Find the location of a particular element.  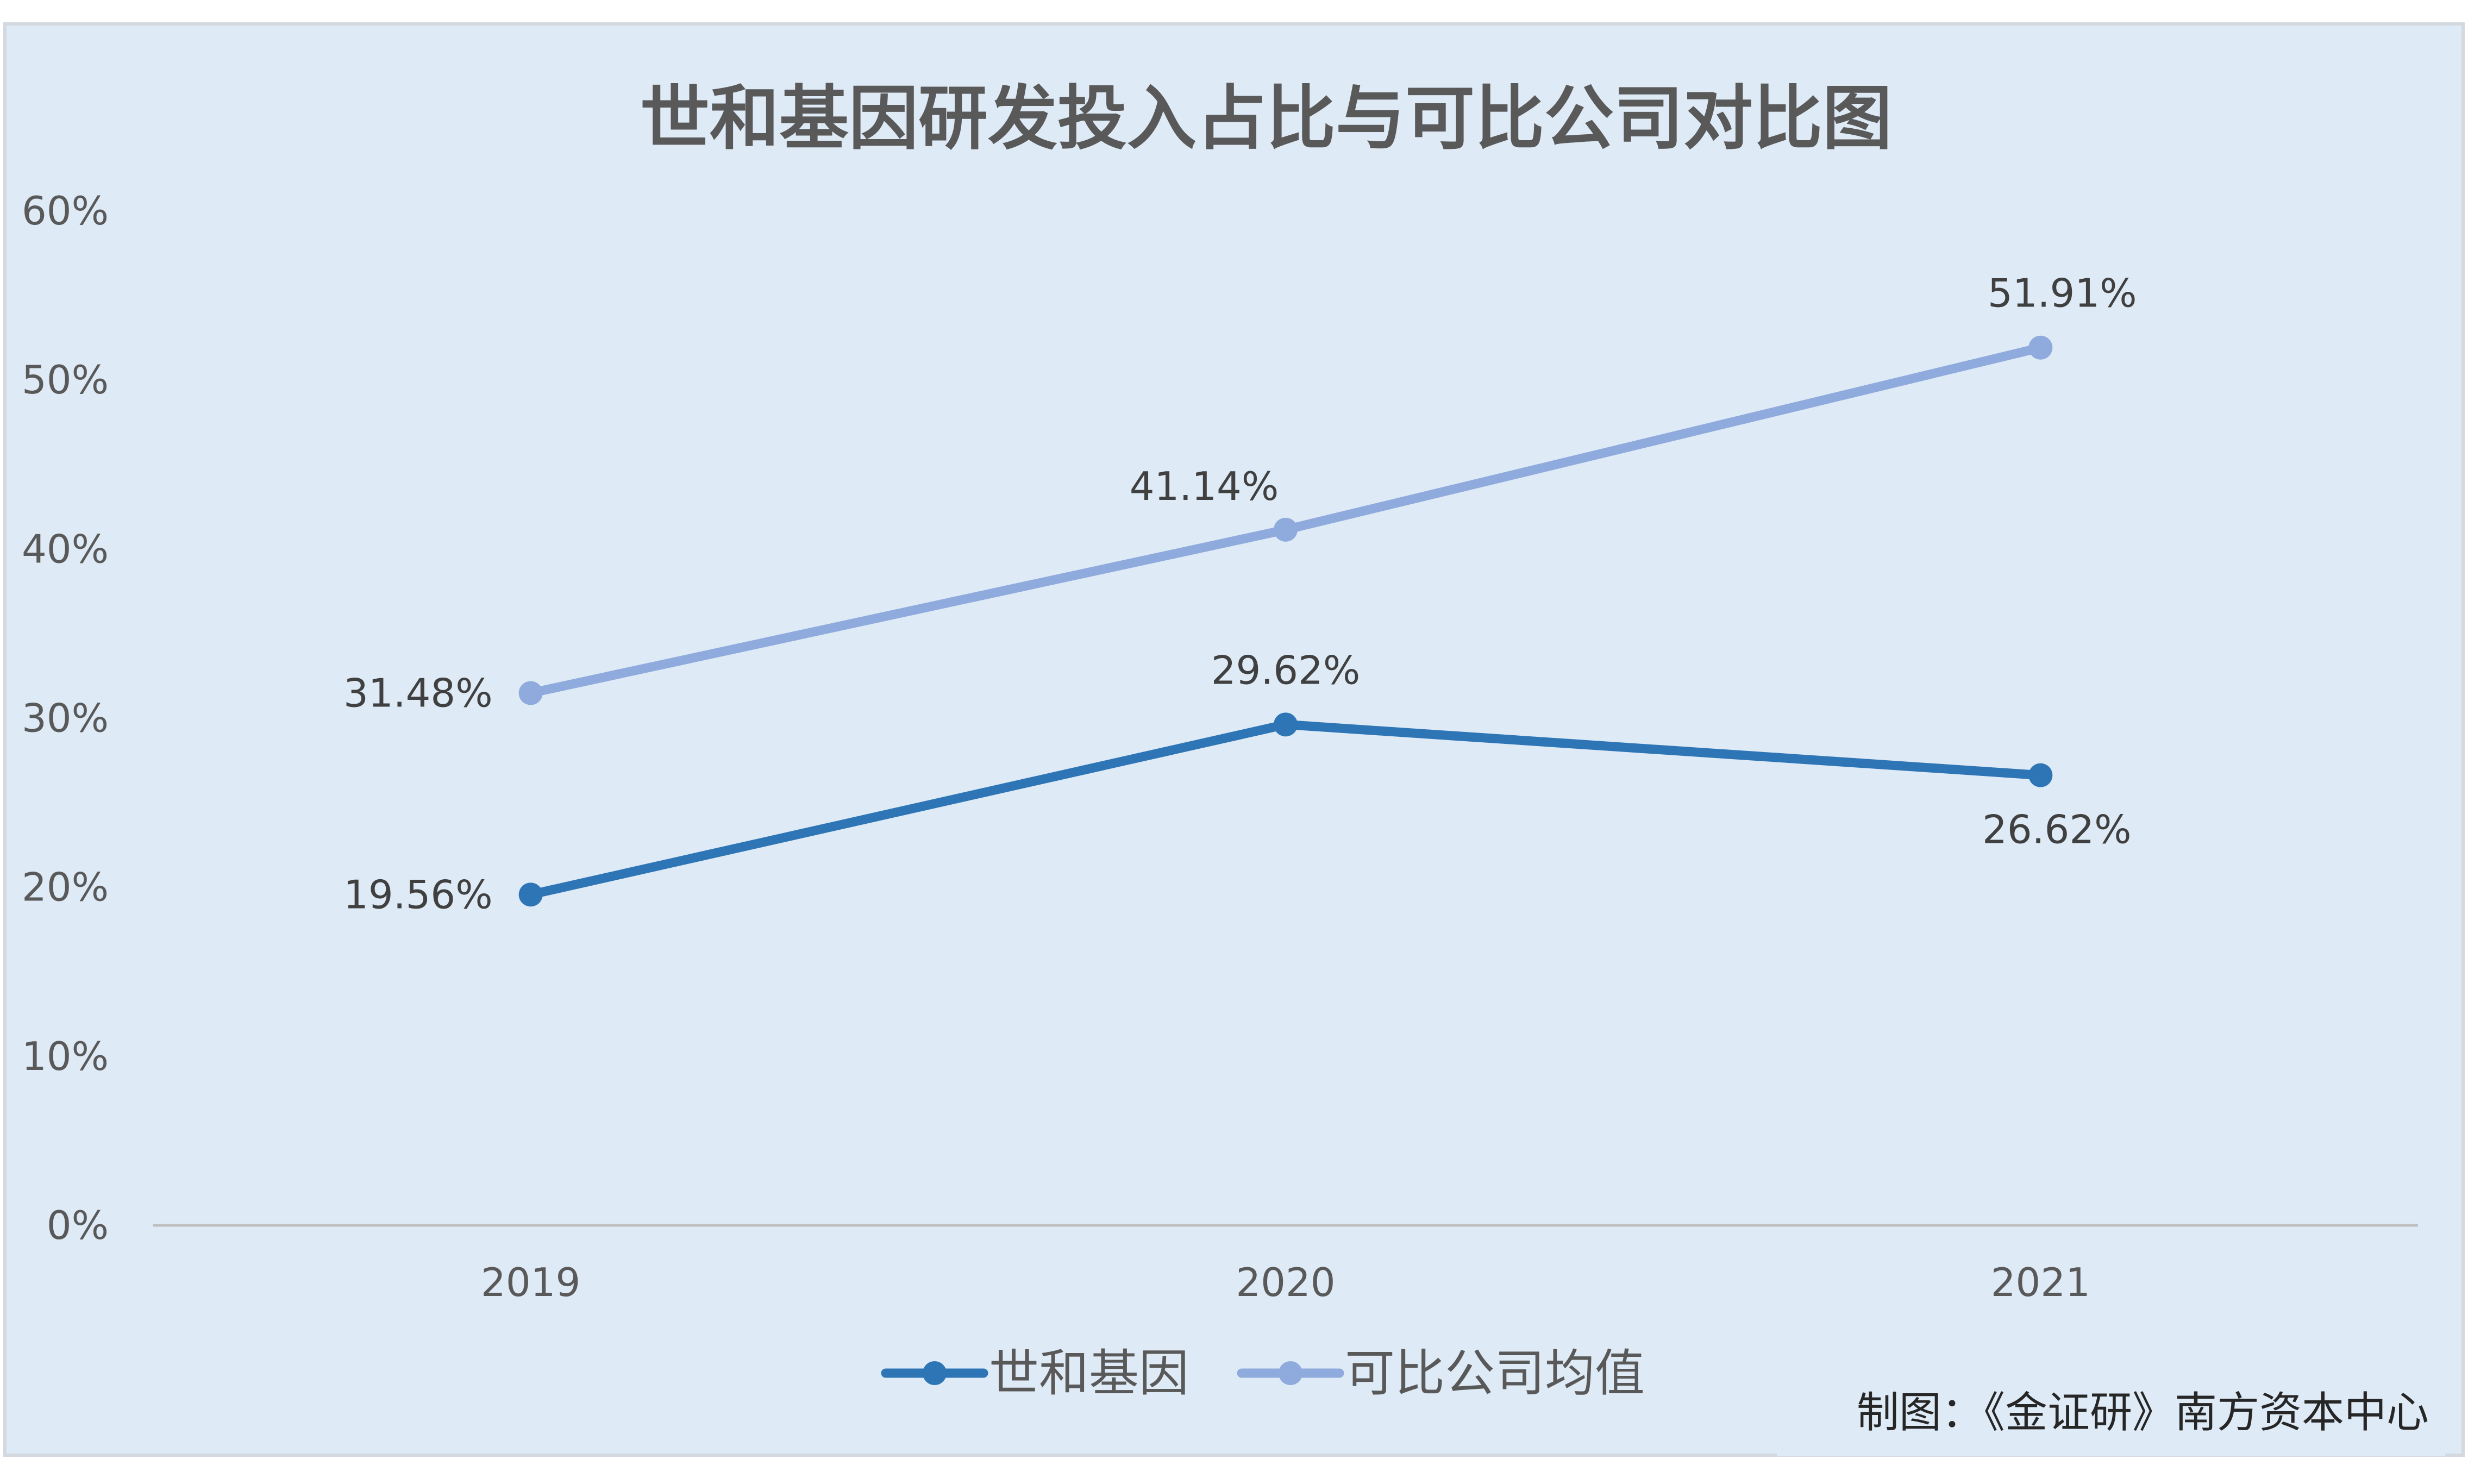

data-label: 19.56% is located at coordinates (418, 894).